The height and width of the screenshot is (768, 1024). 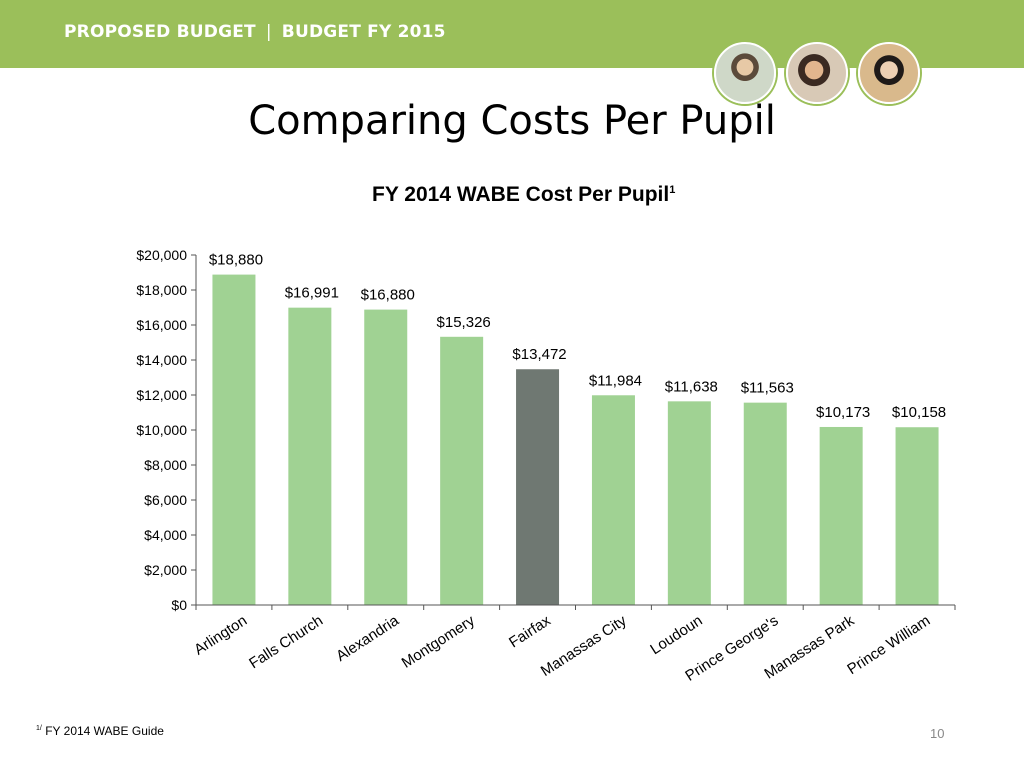 What do you see at coordinates (512, 34) in the screenshot?
I see `header-banner: PROPOSED BUDGET | BUDGET FY 2015` at bounding box center [512, 34].